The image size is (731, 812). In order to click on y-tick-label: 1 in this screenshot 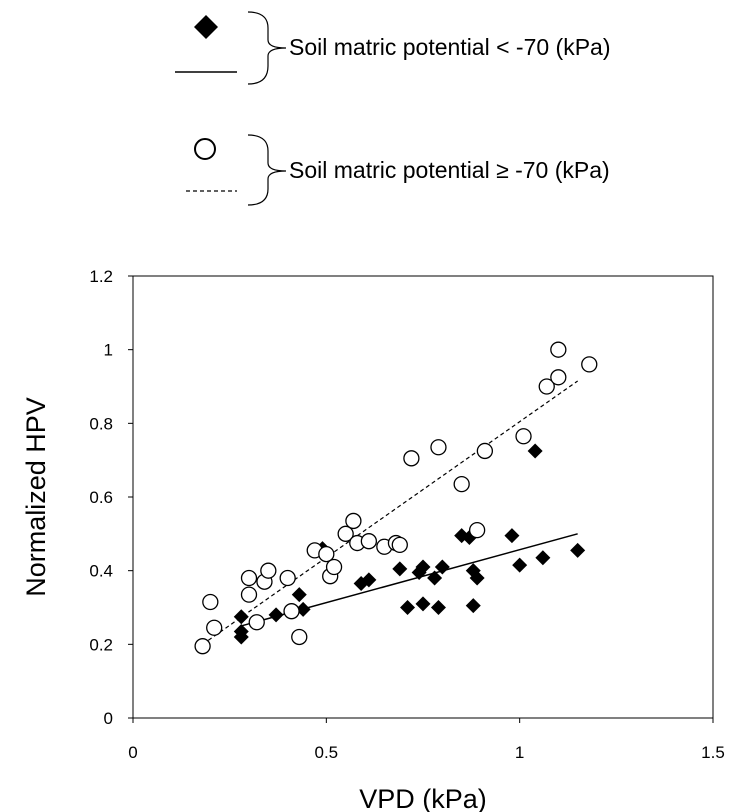, I will do `click(108, 350)`.